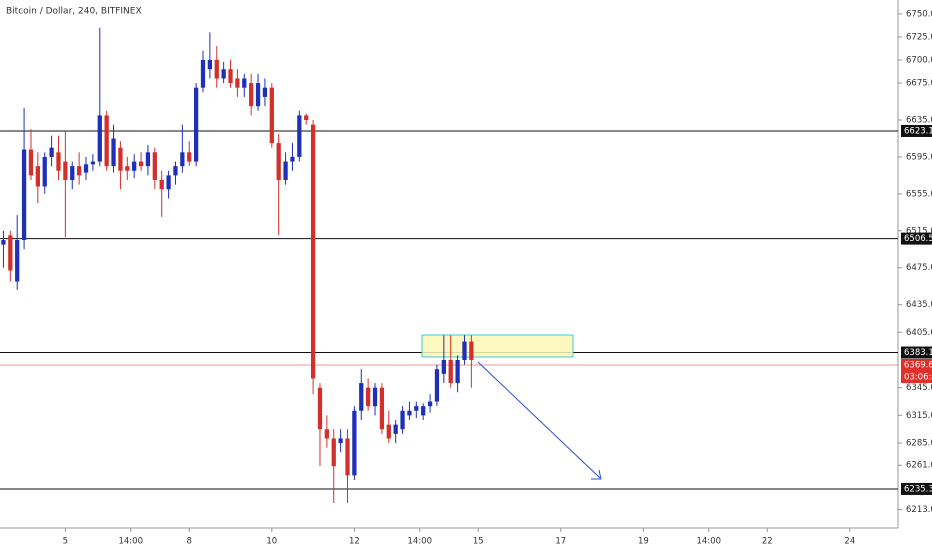 Image resolution: width=932 pixels, height=550 pixels. What do you see at coordinates (918, 377) in the screenshot?
I see `countdown-label: 03:06:49` at bounding box center [918, 377].